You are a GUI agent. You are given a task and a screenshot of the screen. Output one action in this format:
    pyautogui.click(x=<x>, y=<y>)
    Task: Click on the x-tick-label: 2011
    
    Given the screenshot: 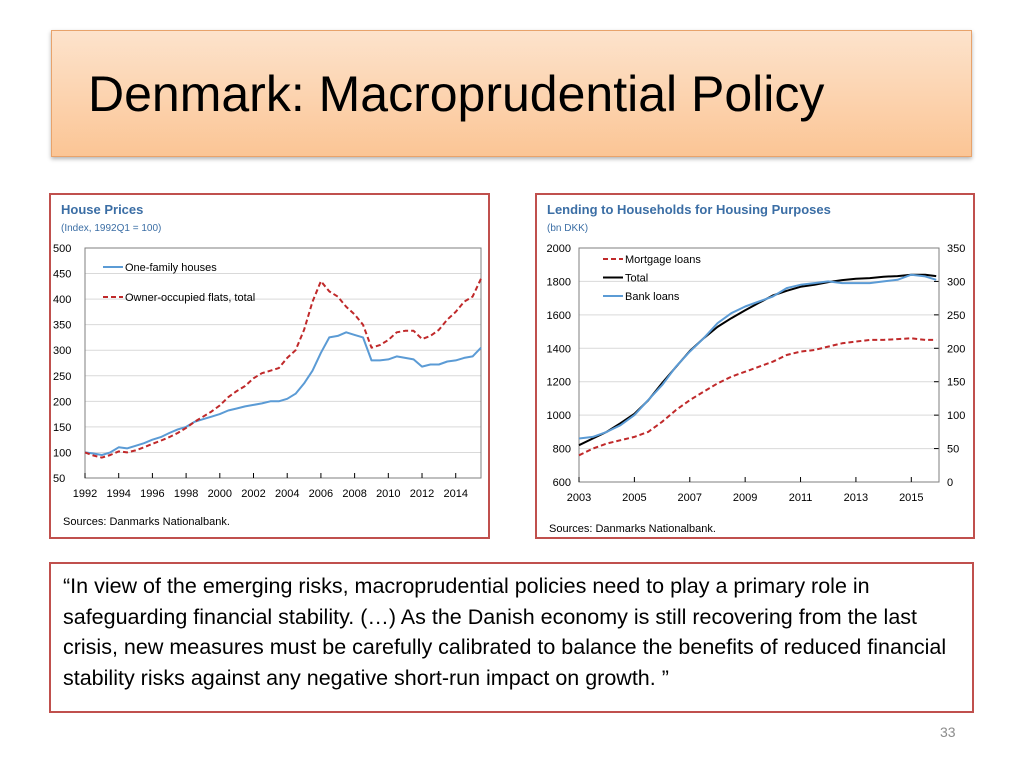 What is the action you would take?
    pyautogui.click(x=801, y=498)
    